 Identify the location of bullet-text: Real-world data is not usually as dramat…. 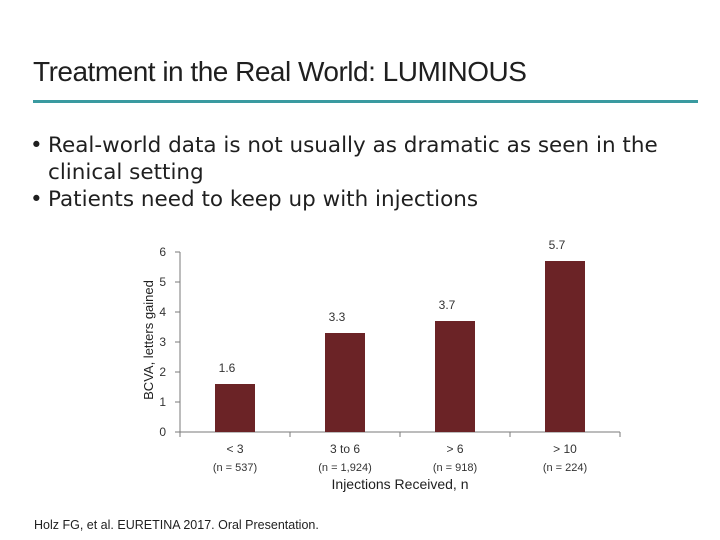
(353, 159).